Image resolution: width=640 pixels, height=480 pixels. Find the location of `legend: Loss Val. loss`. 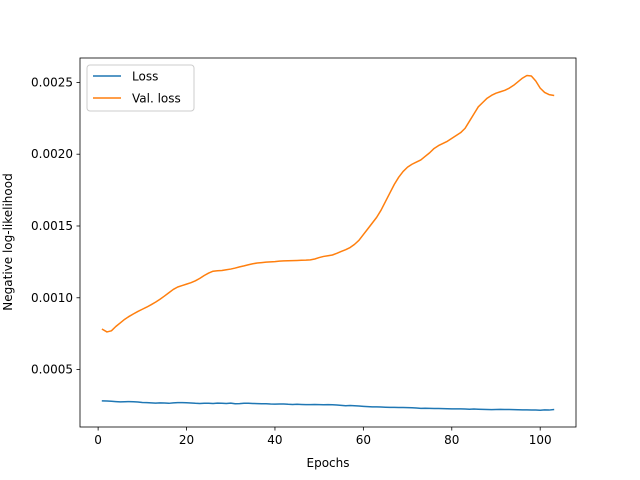

legend: Loss Val. loss is located at coordinates (140, 88).